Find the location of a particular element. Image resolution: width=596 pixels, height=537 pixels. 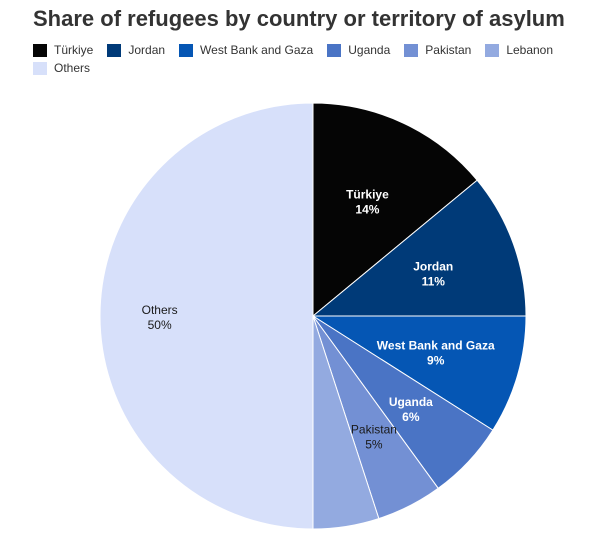

legend-item-uganda: Uganda is located at coordinates (358, 50).